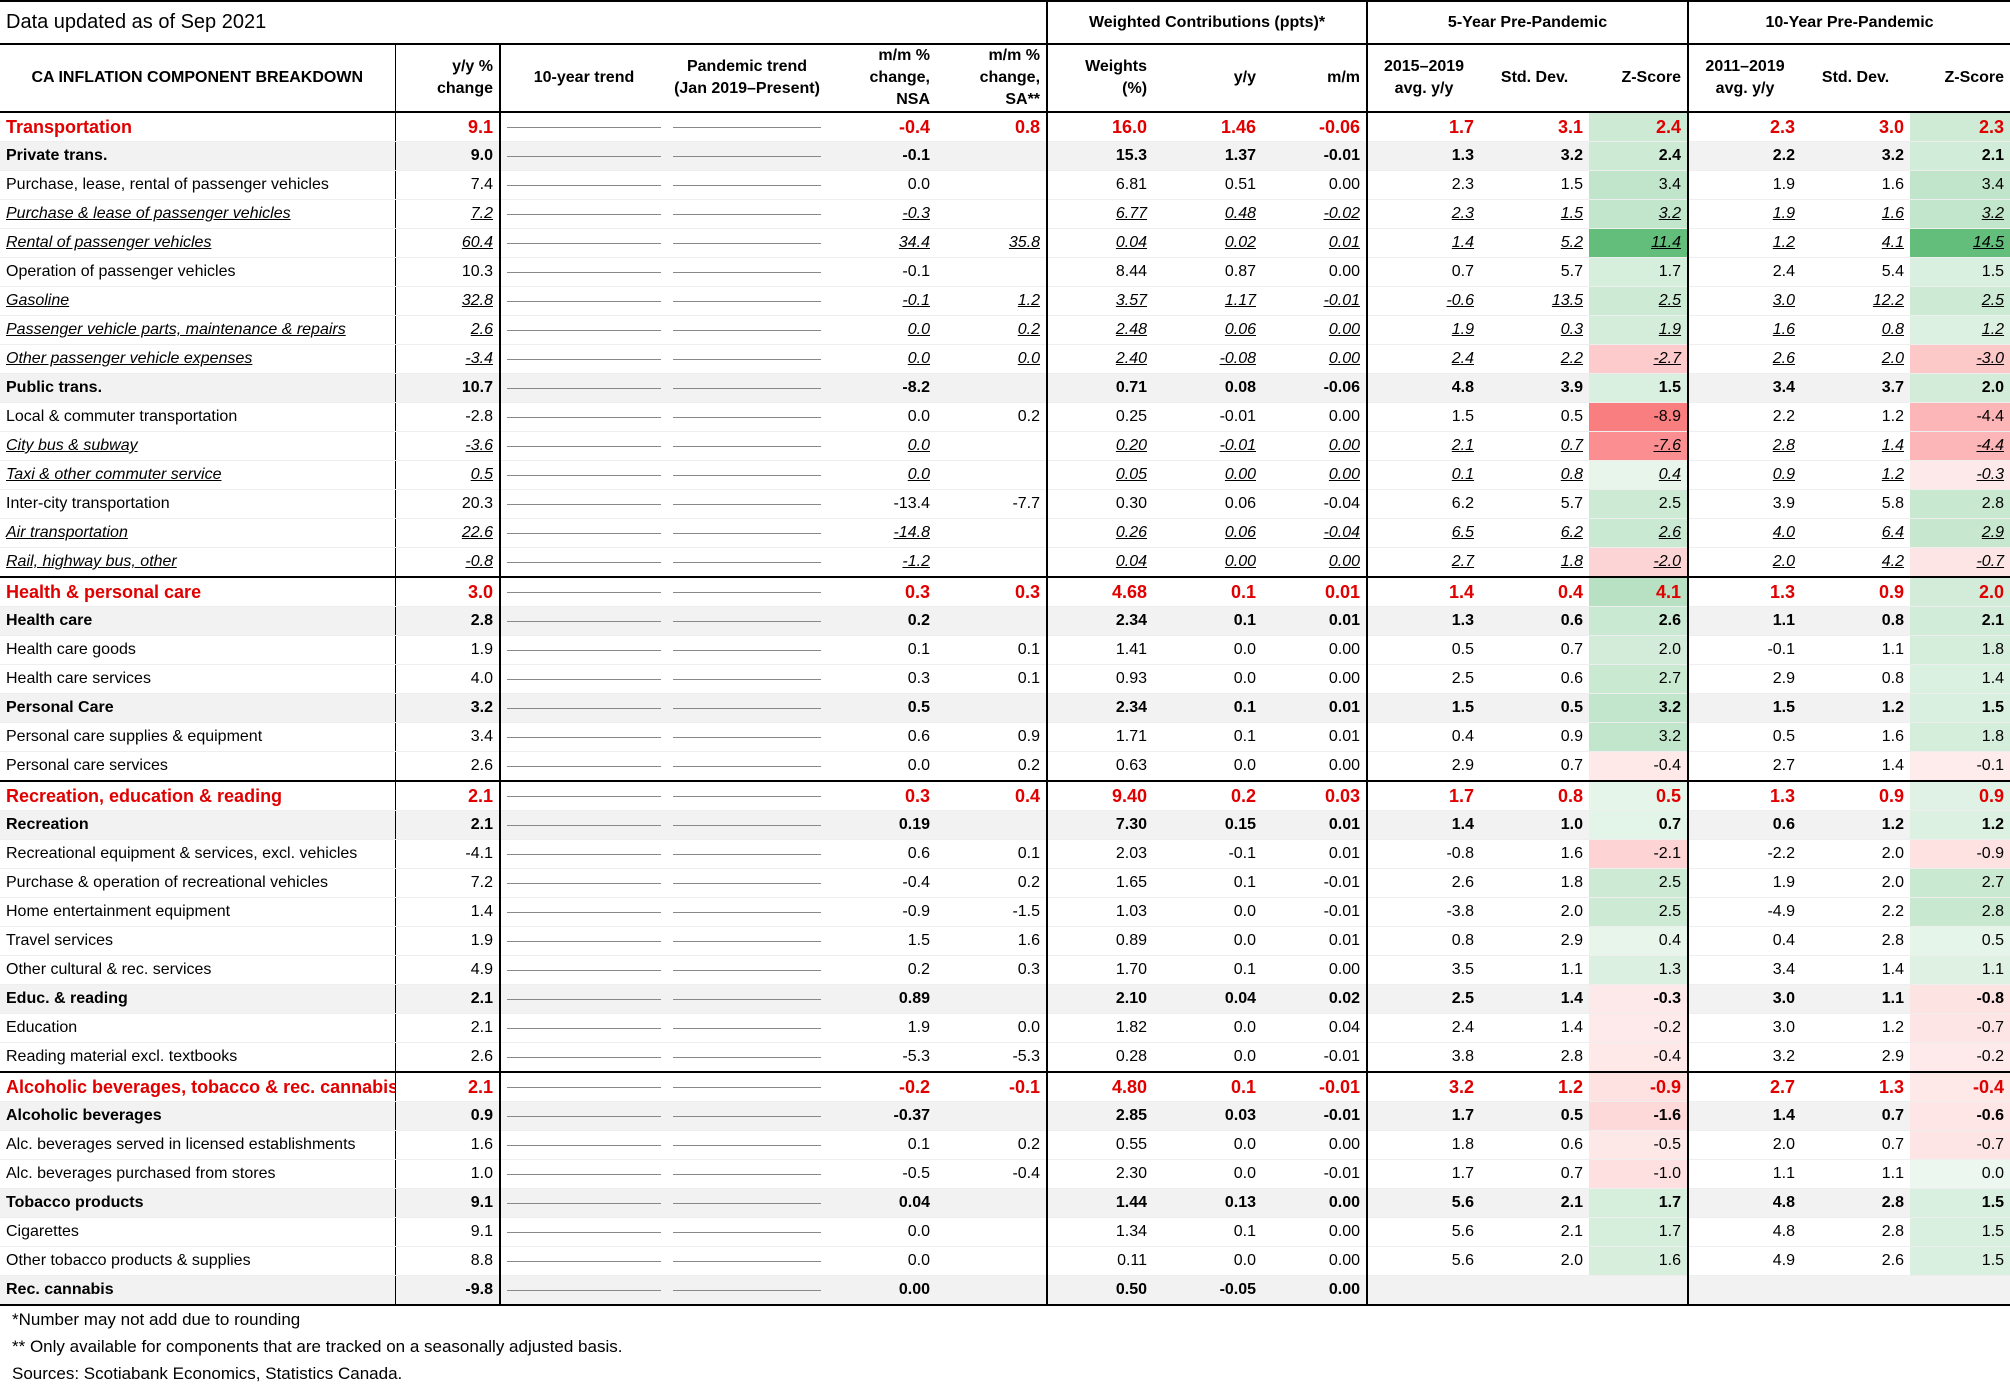  Describe the element at coordinates (1240, 474) in the screenshot. I see `cell-value: 0.00` at that location.